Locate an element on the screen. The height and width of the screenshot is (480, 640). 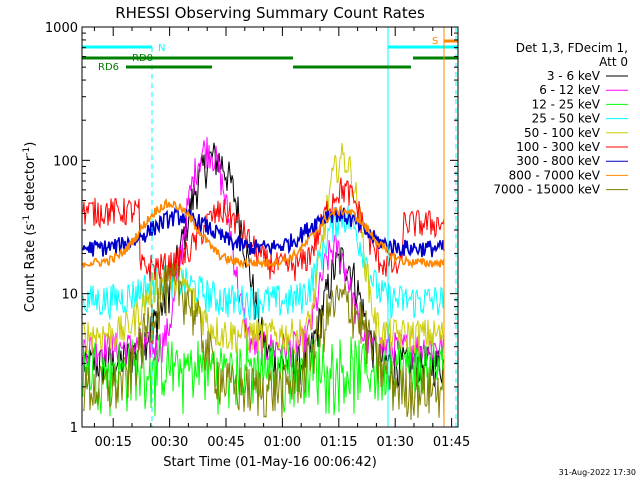
x-tick-label: 00:15 is located at coordinates (112, 442).